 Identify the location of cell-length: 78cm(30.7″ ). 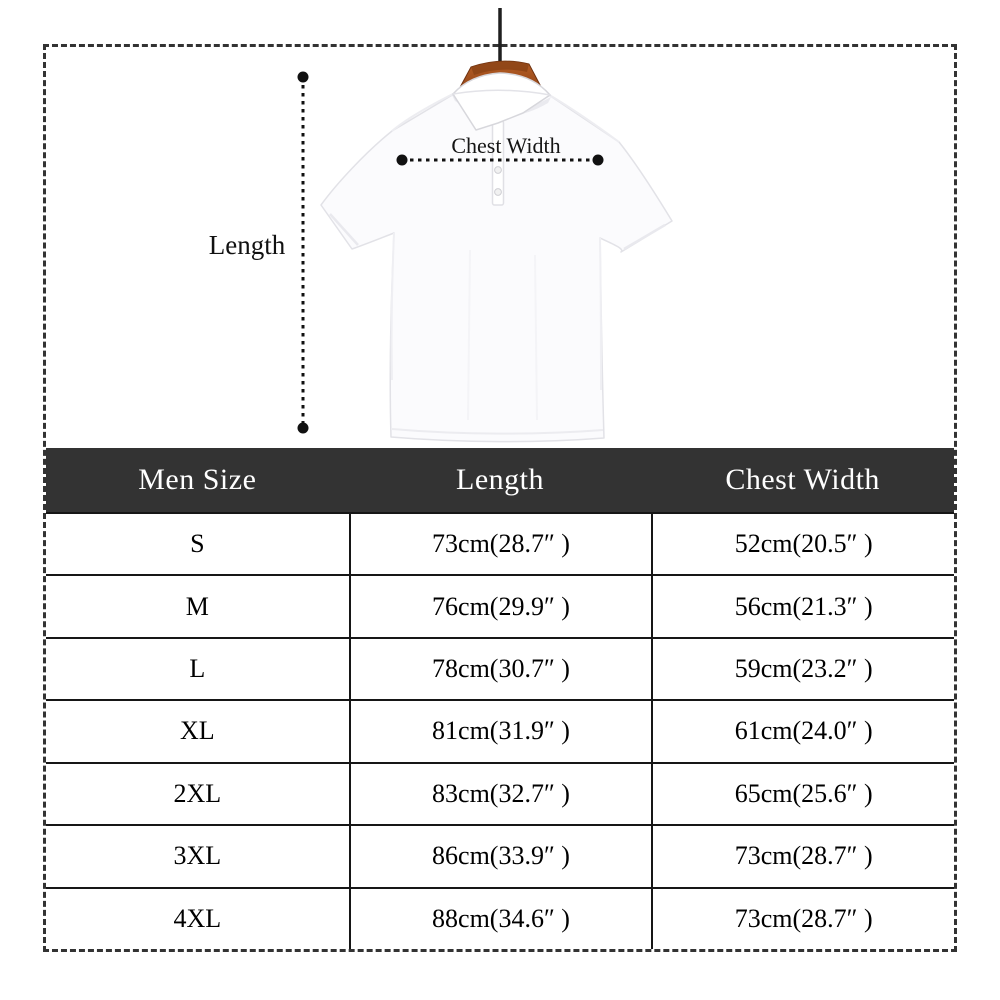
(500, 668).